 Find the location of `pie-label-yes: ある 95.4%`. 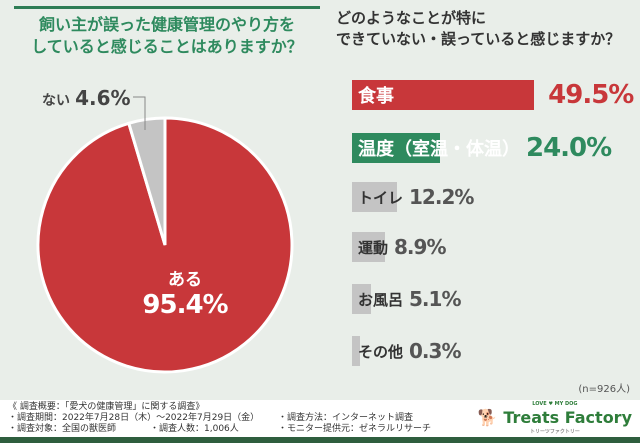

pie-label-yes: ある 95.4% is located at coordinates (185, 292).